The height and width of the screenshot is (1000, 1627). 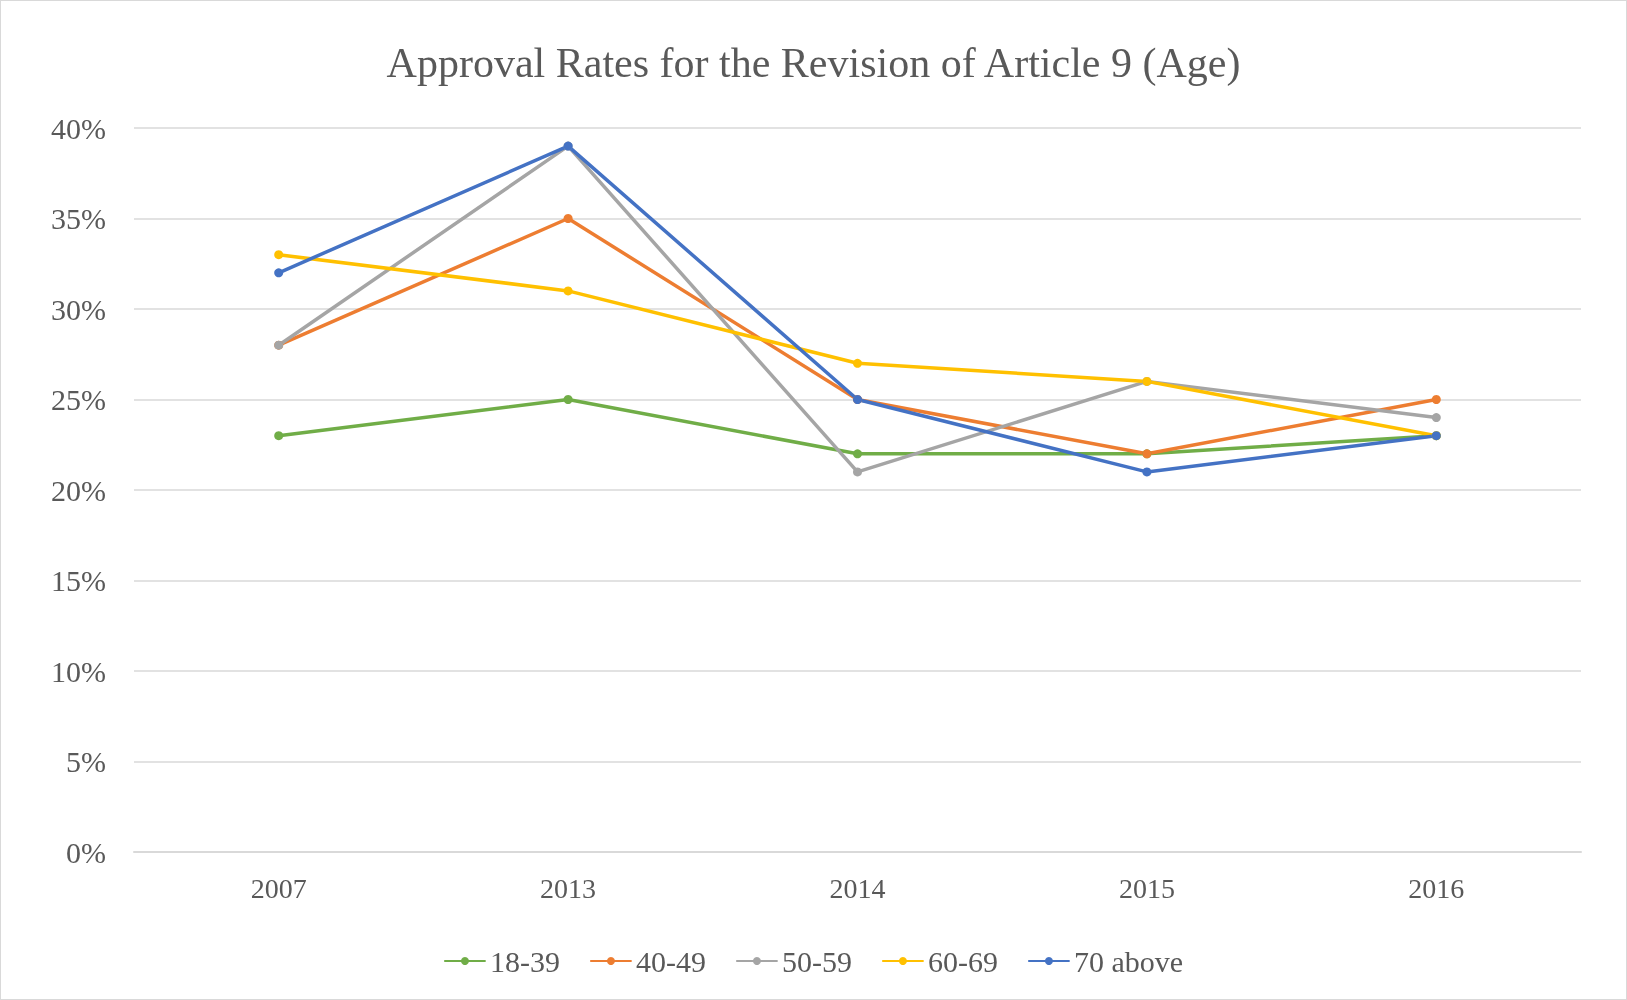 What do you see at coordinates (962, 961) in the screenshot?
I see `legend-label: 60-69` at bounding box center [962, 961].